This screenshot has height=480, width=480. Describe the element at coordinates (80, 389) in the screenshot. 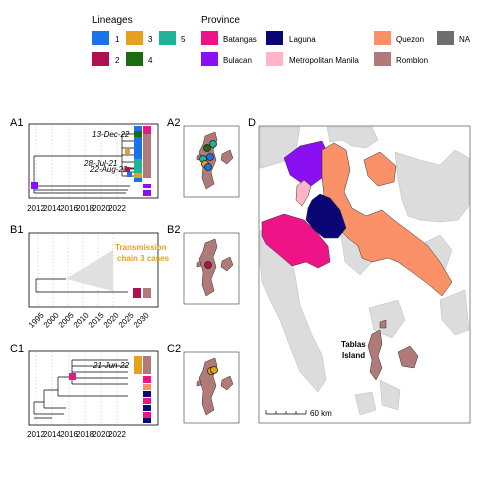

I see `panel-c1-tree` at that location.